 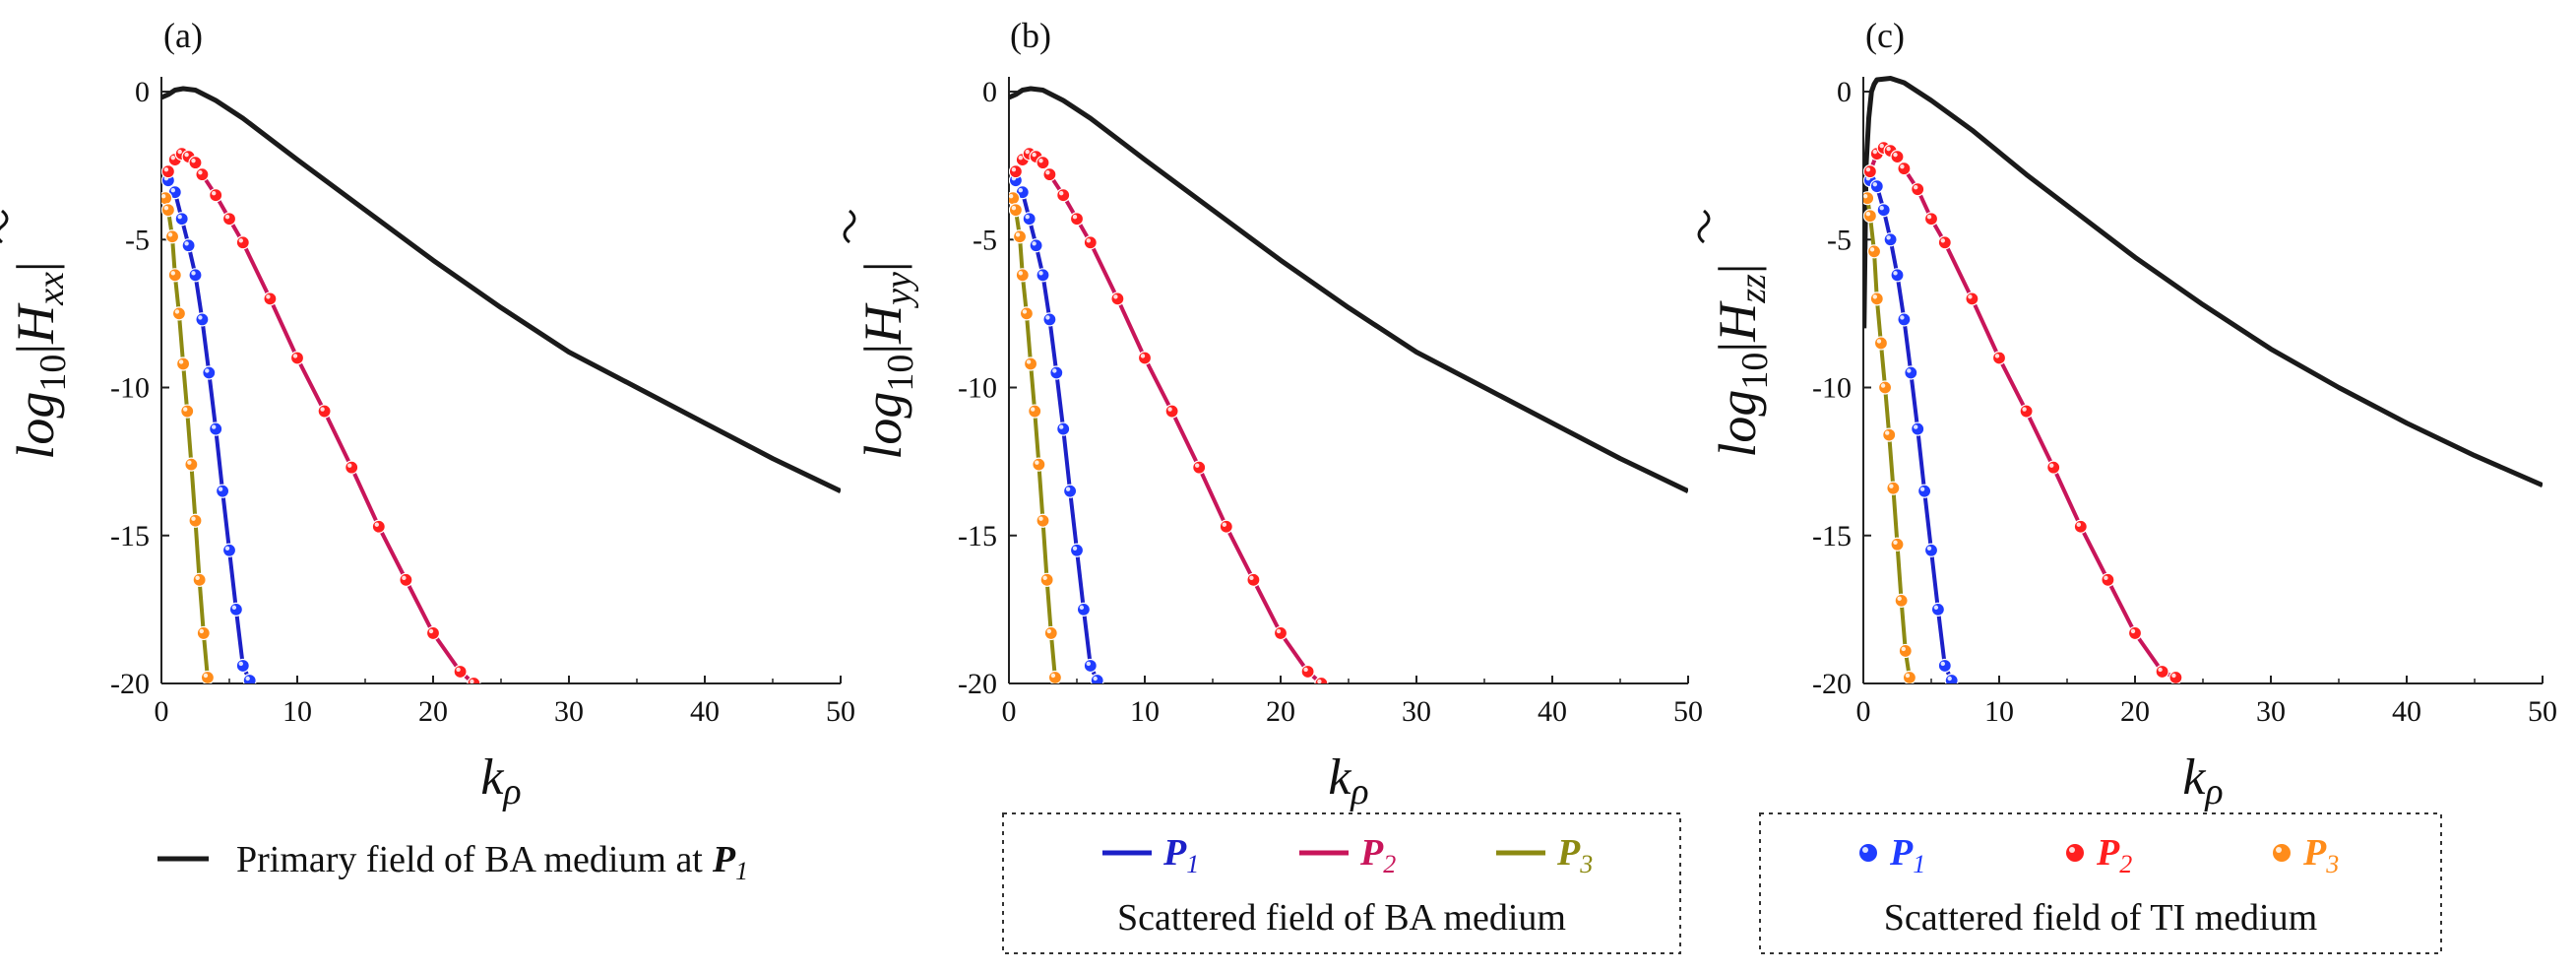 I want to click on legend-p-sub: 3, so click(x=2332, y=864).